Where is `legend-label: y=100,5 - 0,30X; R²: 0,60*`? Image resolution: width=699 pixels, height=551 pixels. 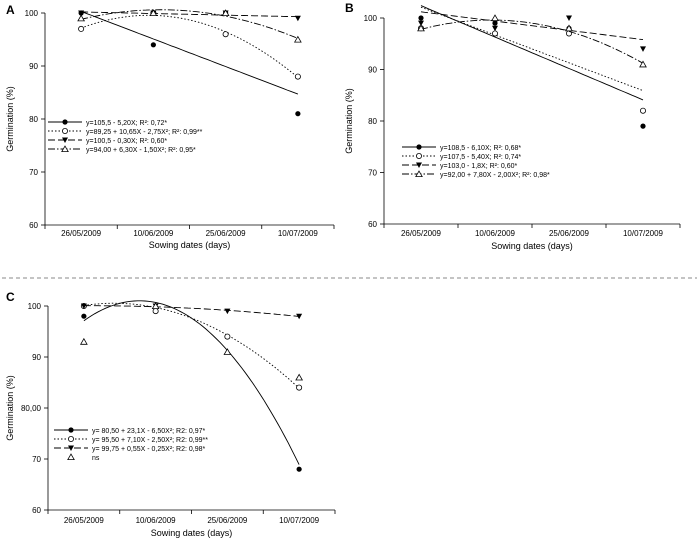
legend-label: y=100,5 - 0,30X; R²: 0,60* is located at coordinates (126, 141).